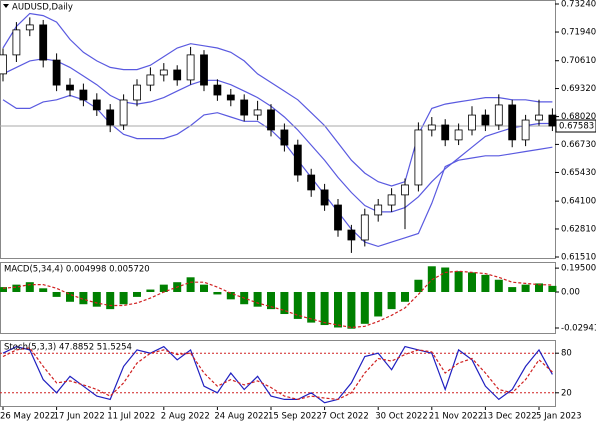 The height and width of the screenshot is (425, 596). What do you see at coordinates (578, 328) in the screenshot?
I see `y-tick-label: -0.029414` at bounding box center [578, 328].